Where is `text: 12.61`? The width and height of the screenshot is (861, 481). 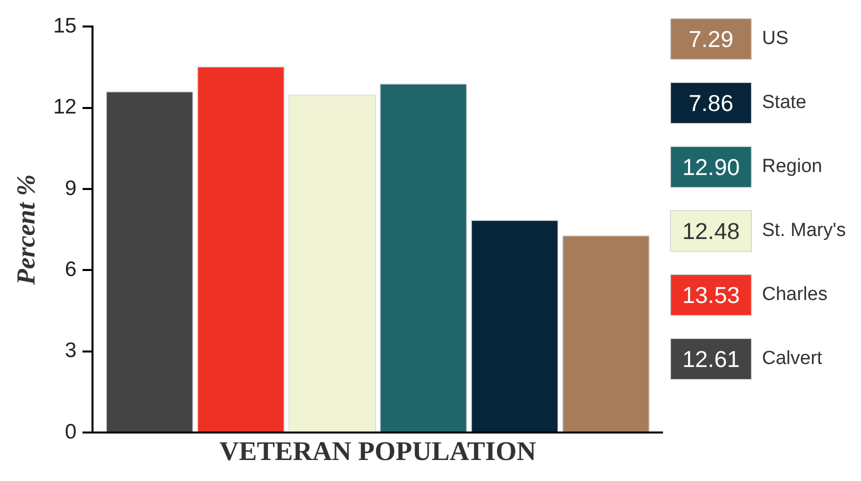 text: 12.61 is located at coordinates (711, 359).